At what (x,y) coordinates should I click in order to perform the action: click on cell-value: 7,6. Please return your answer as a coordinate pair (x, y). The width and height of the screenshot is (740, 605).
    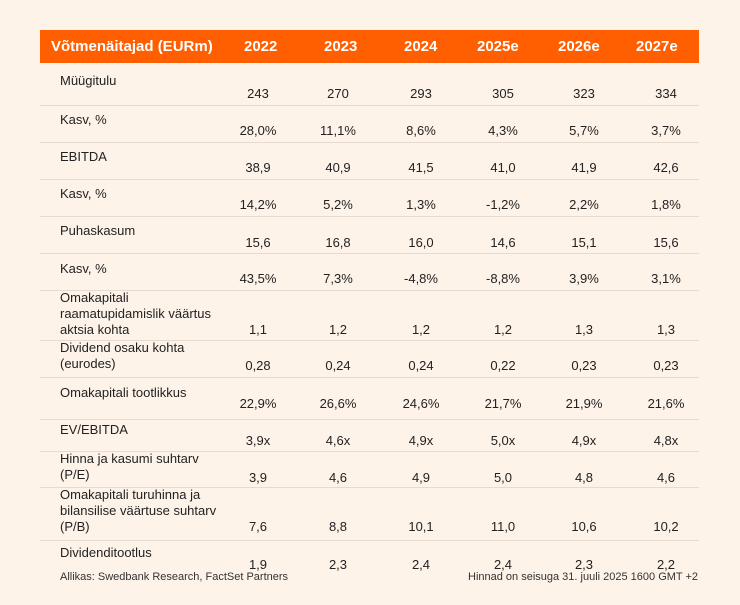
    Looking at the image, I should click on (258, 526).